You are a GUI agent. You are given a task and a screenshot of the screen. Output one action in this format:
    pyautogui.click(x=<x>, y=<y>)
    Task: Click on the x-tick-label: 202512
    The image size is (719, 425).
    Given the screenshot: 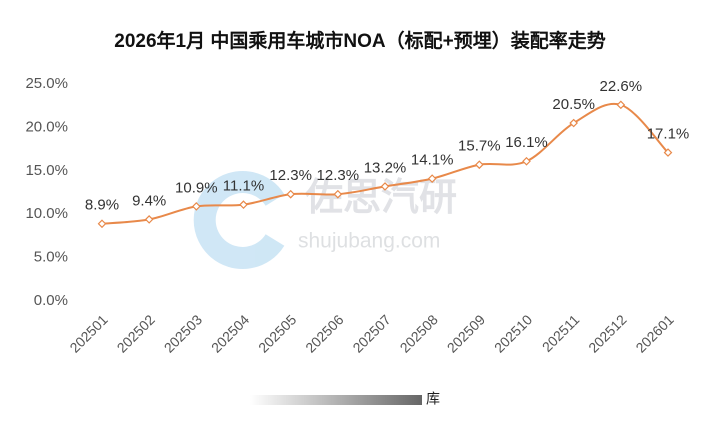 What is the action you would take?
    pyautogui.click(x=607, y=333)
    